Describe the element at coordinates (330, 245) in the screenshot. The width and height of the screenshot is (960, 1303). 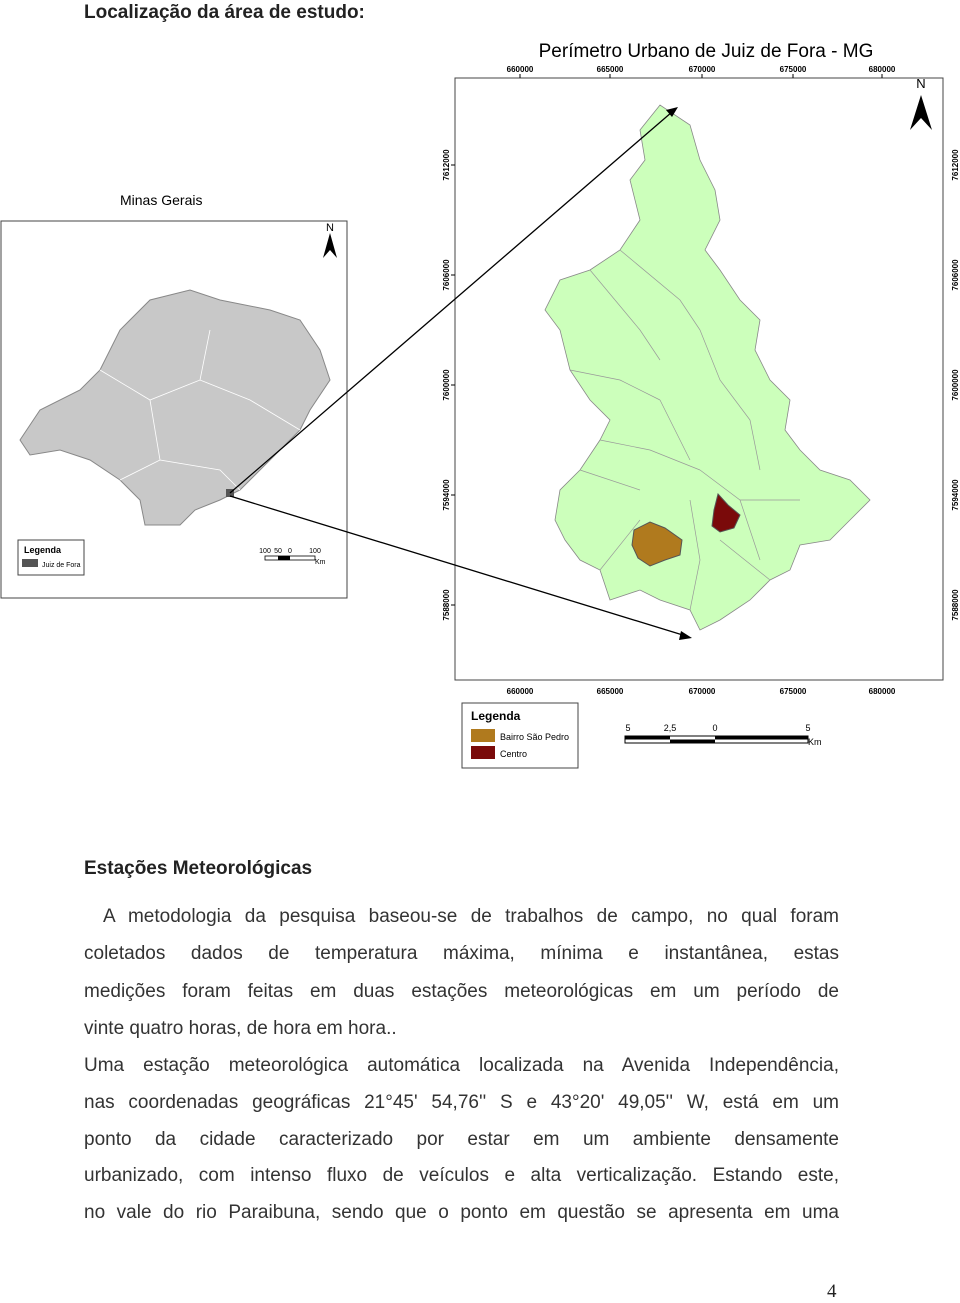
I see `north-arrow-small` at that location.